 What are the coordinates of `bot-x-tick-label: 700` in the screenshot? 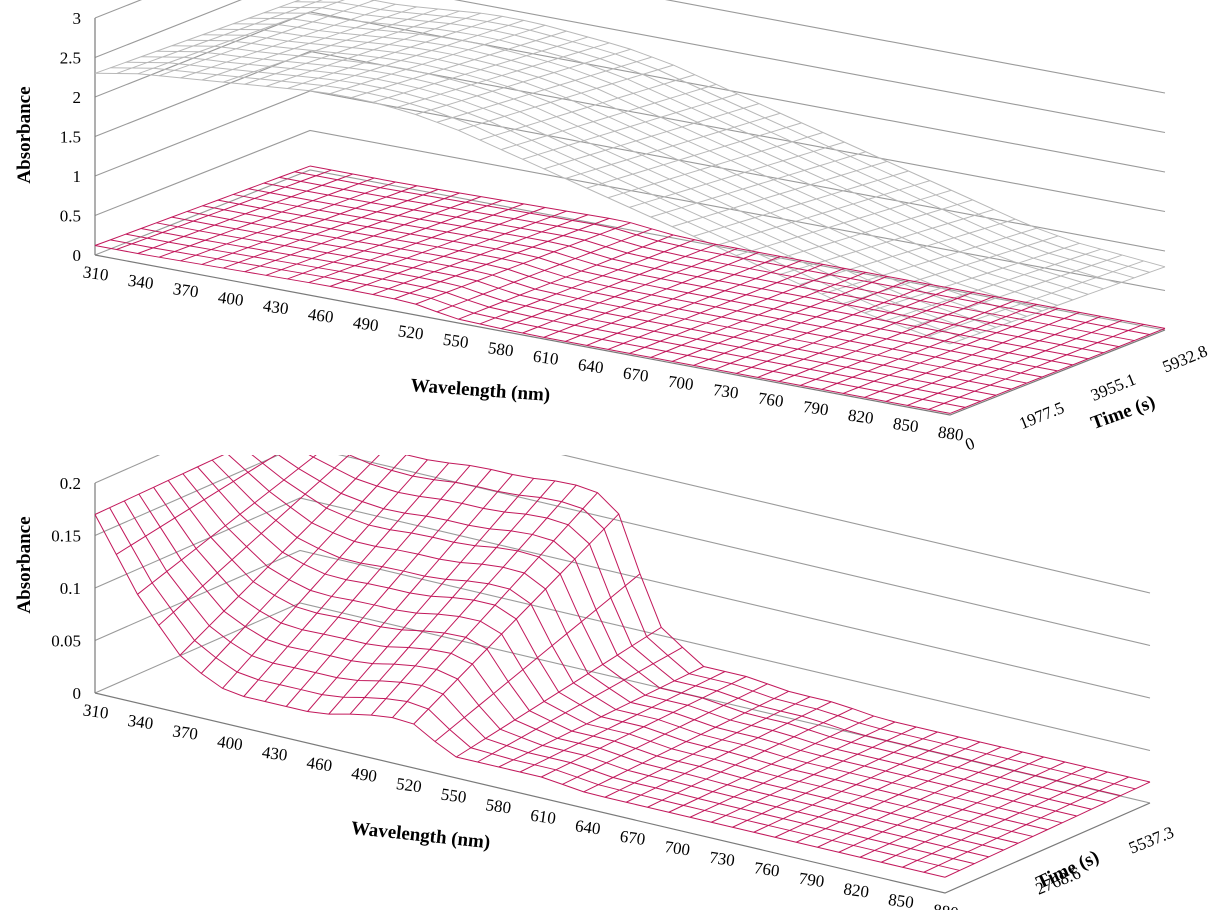 It's located at (677, 848).